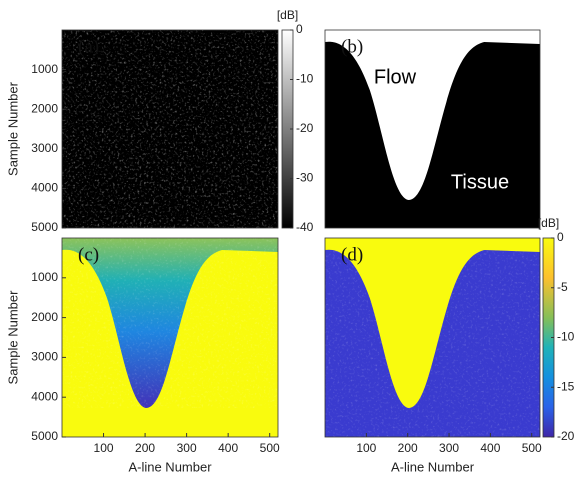 This screenshot has height=479, width=581. I want to click on colorbar-tick-label: -15, so click(566, 386).